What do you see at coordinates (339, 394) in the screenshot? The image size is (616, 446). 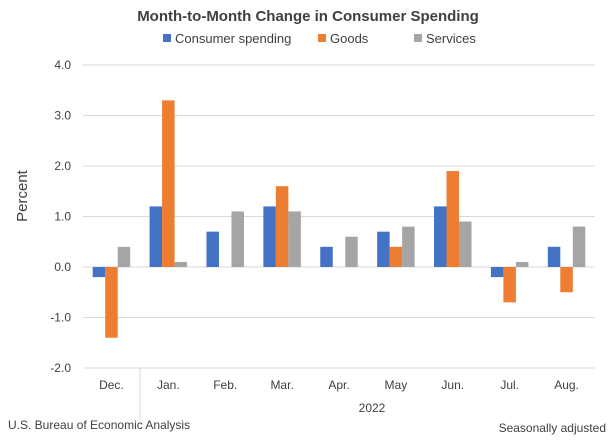 I see `x-axis: Dec. Jan. Feb. Mar. Apr. May Jun. Jul. Aug.` at bounding box center [339, 394].